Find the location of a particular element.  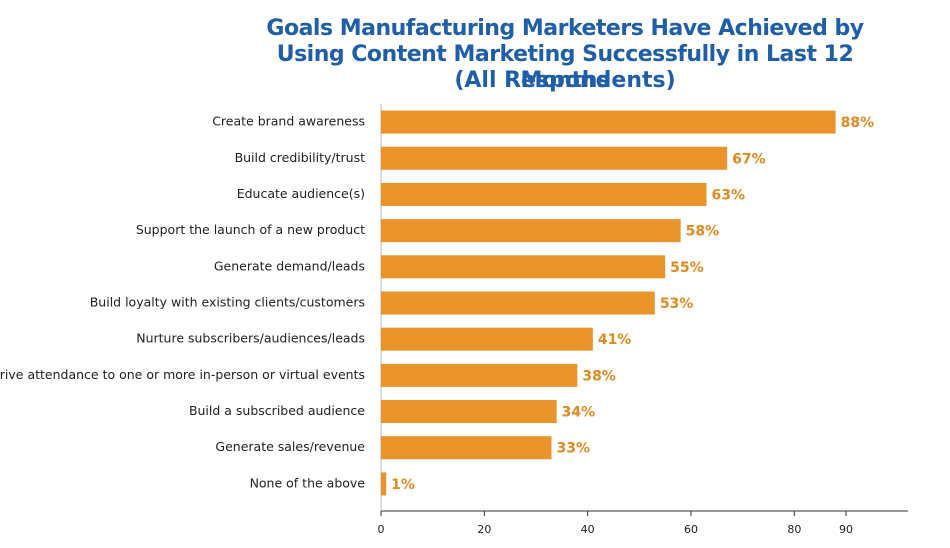

y-tick-label: Build credibility/trust is located at coordinates (300, 157).